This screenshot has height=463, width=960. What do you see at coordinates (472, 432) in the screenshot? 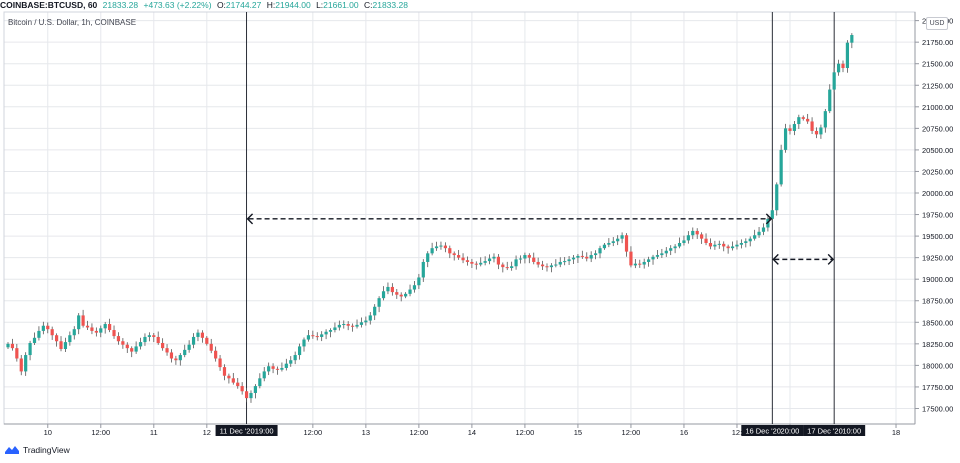
I see `time-tick-label: 14` at bounding box center [472, 432].